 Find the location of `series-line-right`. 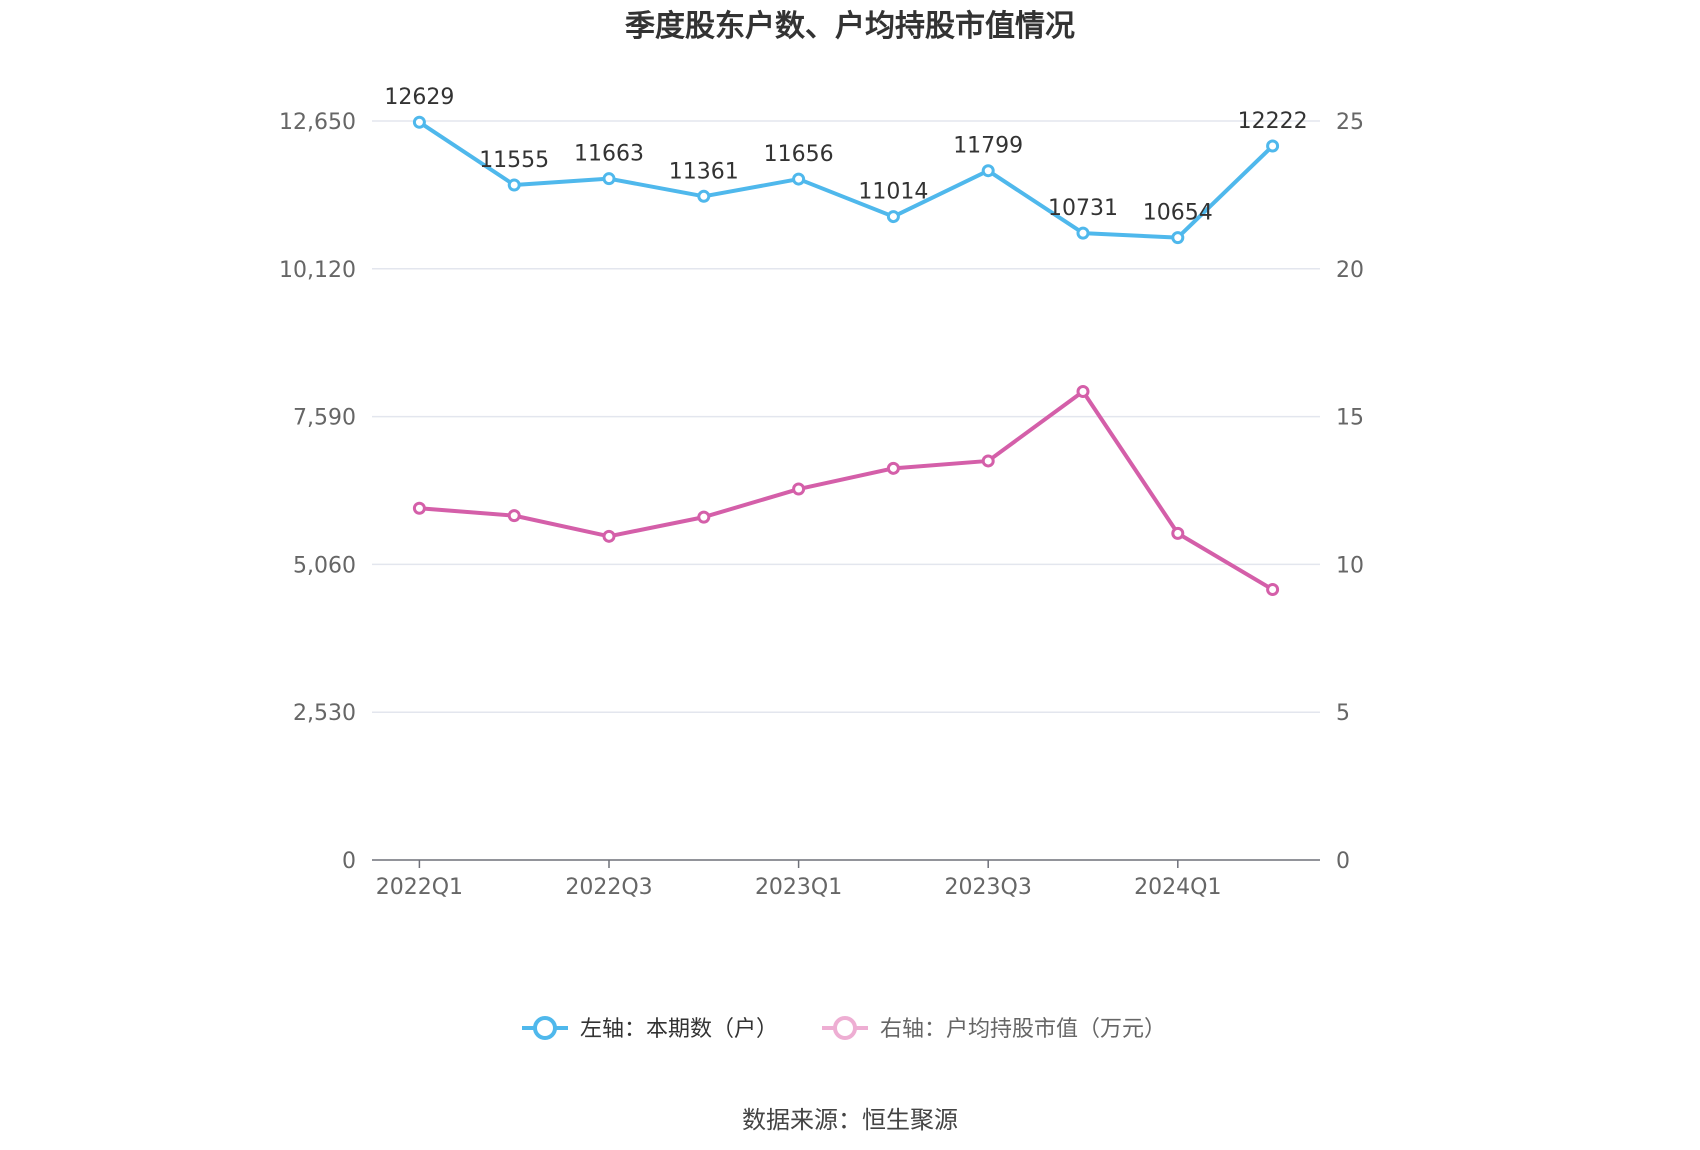

series-line-right is located at coordinates (846, 490).